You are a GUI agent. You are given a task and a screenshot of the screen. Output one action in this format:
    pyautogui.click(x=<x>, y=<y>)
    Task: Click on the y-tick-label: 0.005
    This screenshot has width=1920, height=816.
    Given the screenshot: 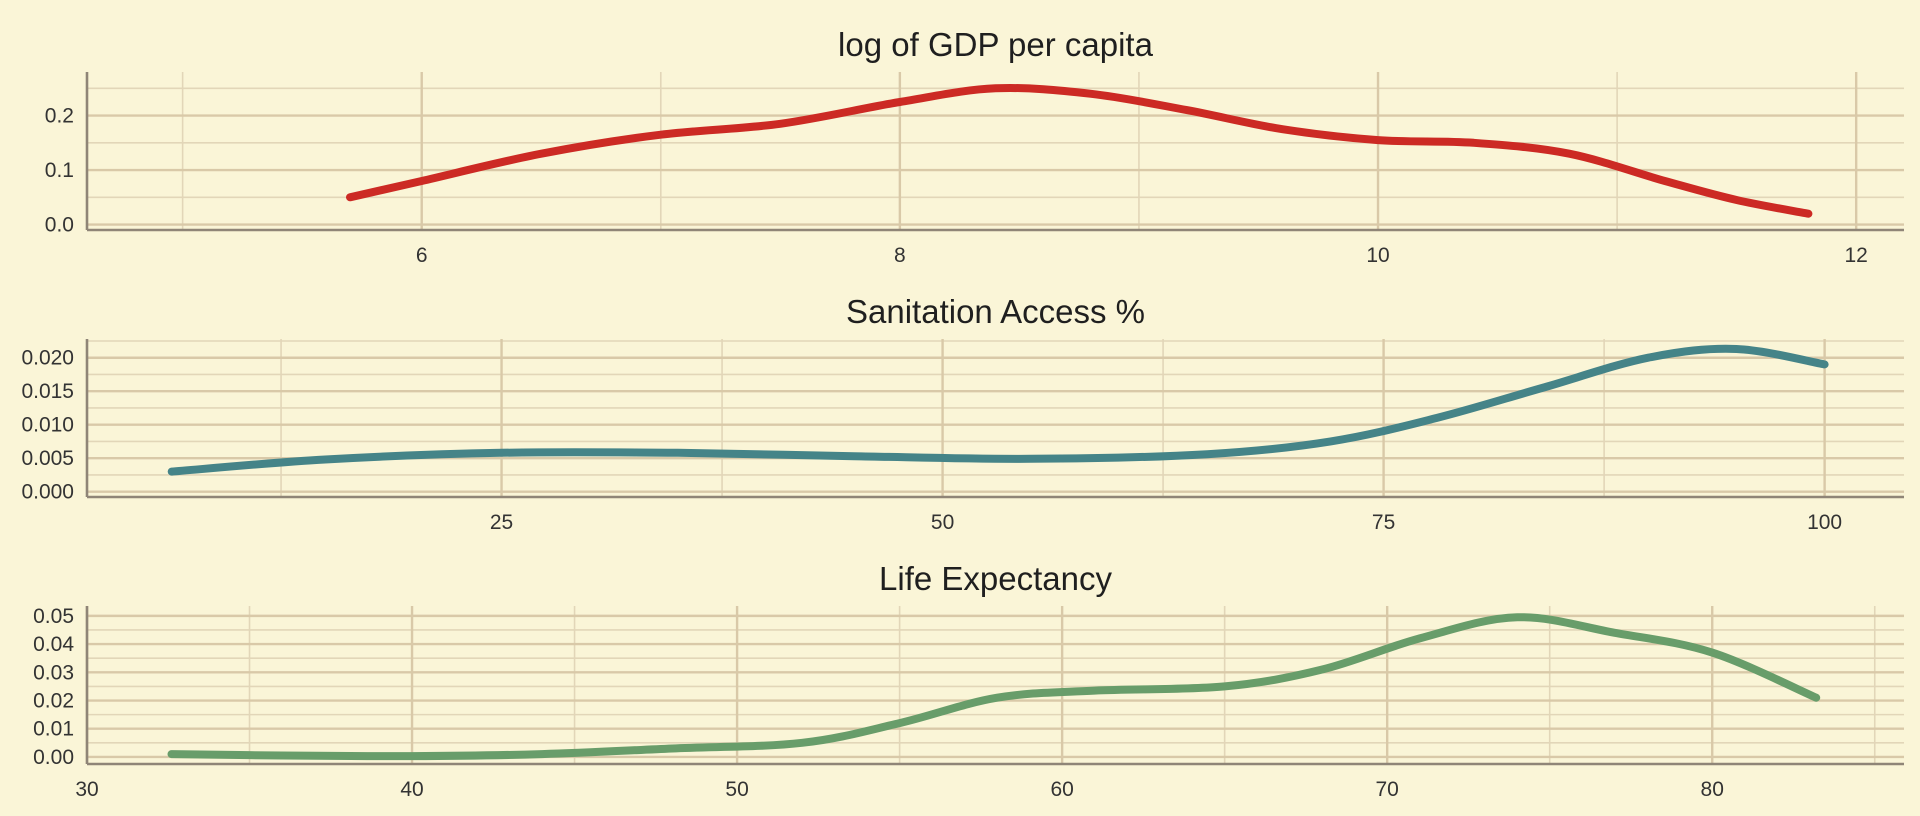 What is the action you would take?
    pyautogui.click(x=47, y=458)
    